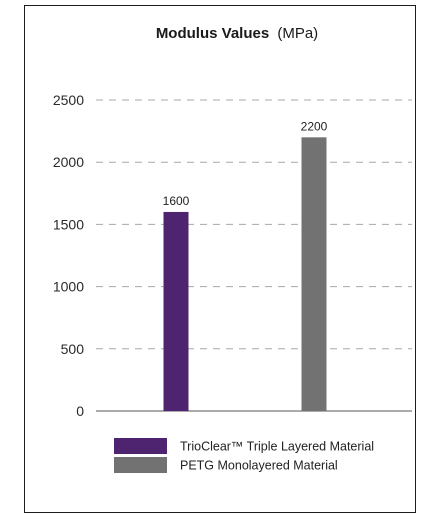 This screenshot has width=426, height=520. Describe the element at coordinates (245, 163) in the screenshot. I see `data-labels: 1600 2200` at that location.